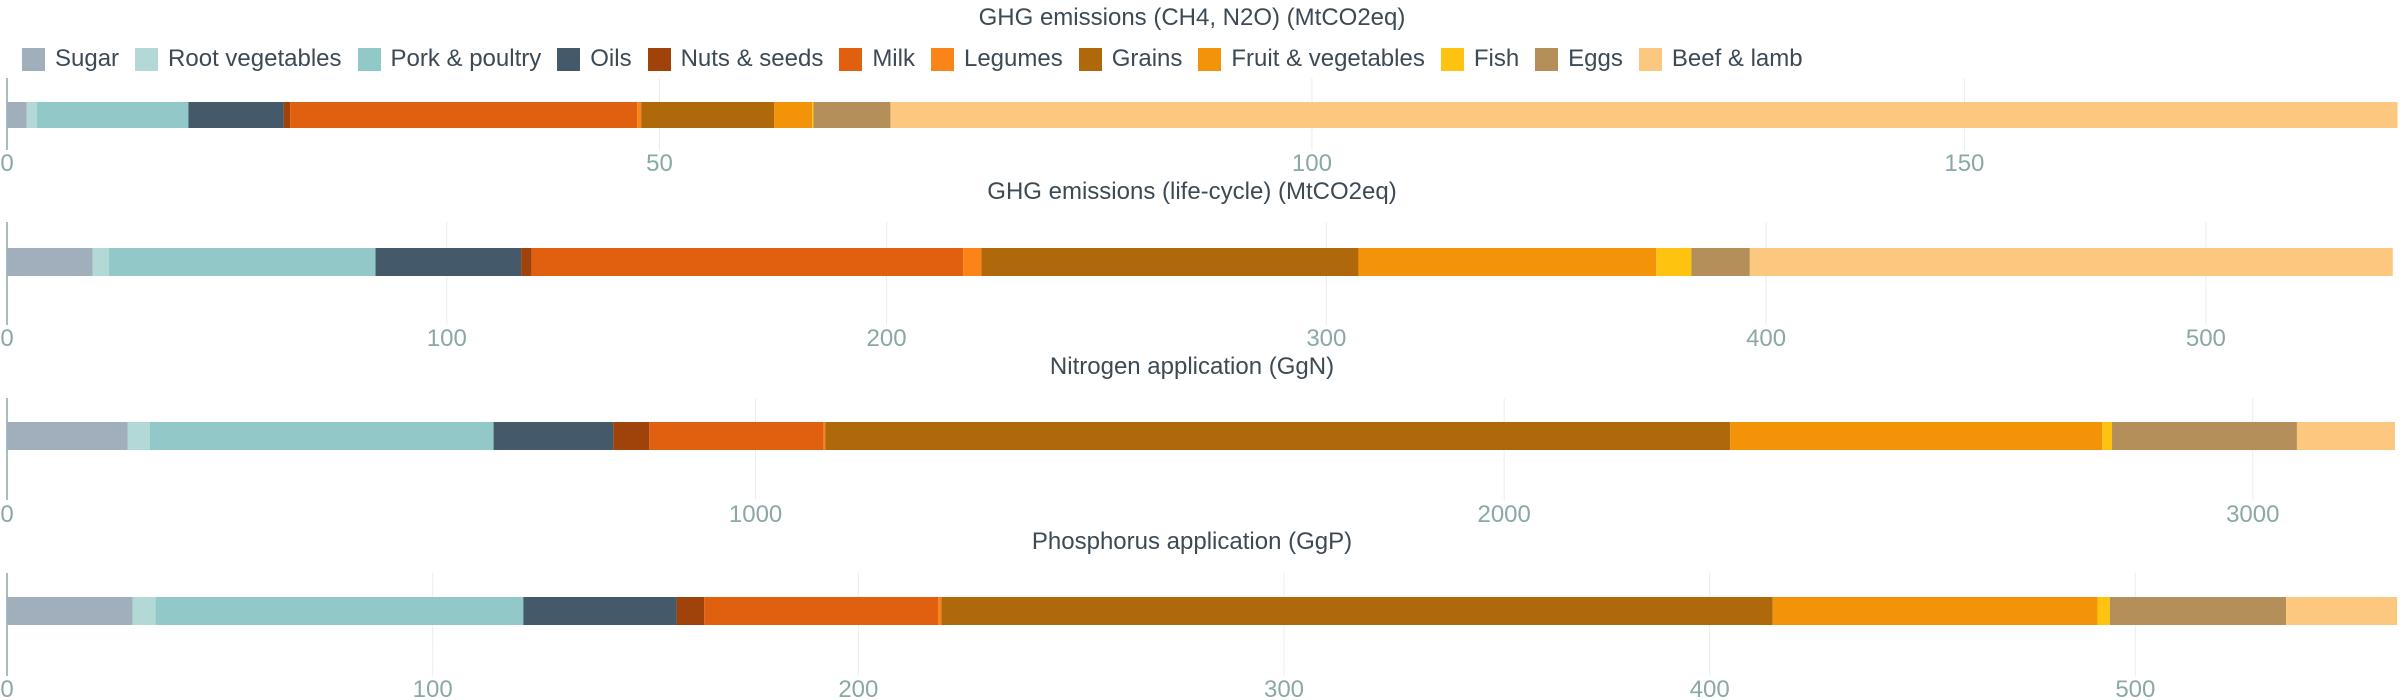 This screenshot has width=2400, height=700. Describe the element at coordinates (1503, 514) in the screenshot. I see `tick-label: 2000` at that location.